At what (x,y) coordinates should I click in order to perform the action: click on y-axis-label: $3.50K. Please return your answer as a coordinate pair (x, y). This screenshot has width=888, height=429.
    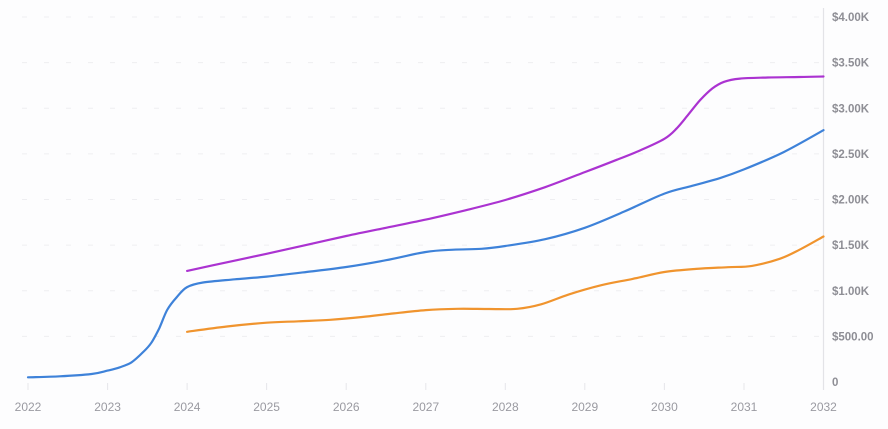
    Looking at the image, I should click on (851, 64).